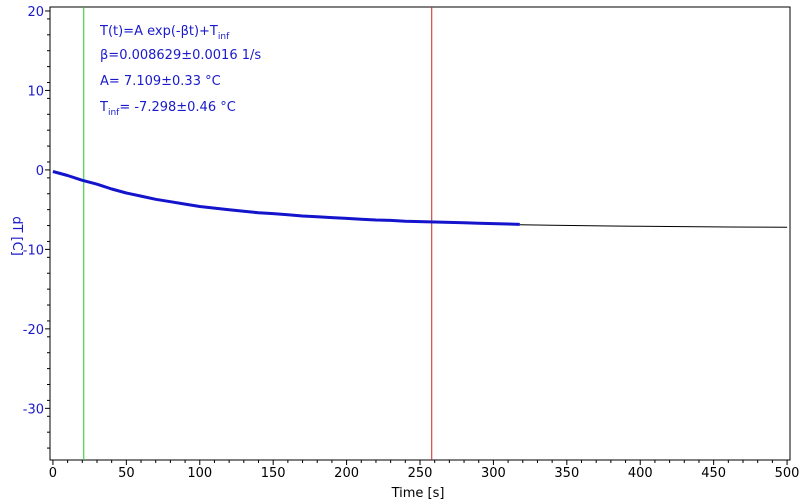 The image size is (800, 504). What do you see at coordinates (35, 12) in the screenshot?
I see `y-tick-label: 20` at bounding box center [35, 12].